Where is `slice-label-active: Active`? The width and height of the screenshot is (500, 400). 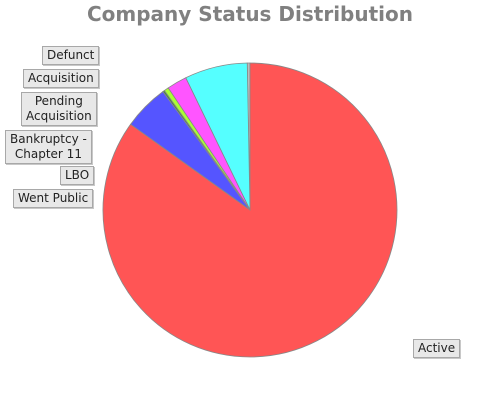 slice-label-active: Active is located at coordinates (437, 348).